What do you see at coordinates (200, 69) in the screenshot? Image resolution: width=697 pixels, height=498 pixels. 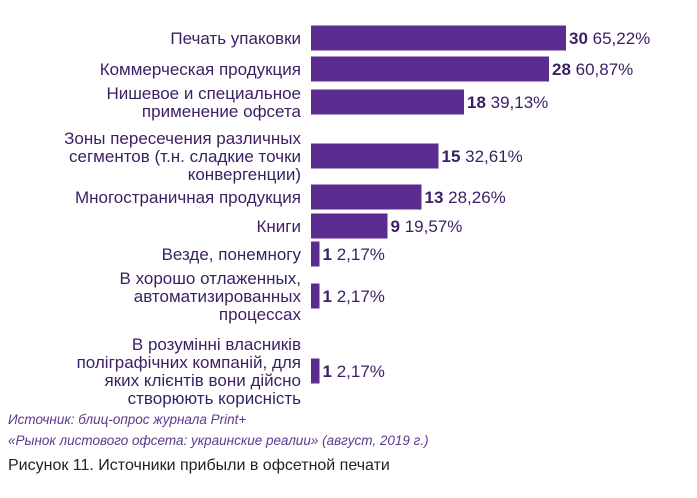 I see `category-label: Коммерческая продукция` at bounding box center [200, 69].